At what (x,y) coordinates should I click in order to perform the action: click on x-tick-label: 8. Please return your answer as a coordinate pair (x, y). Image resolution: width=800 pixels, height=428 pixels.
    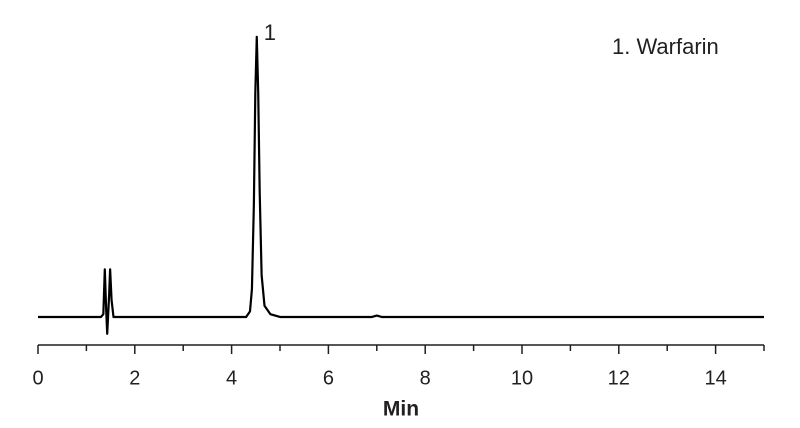
    Looking at the image, I should click on (425, 378).